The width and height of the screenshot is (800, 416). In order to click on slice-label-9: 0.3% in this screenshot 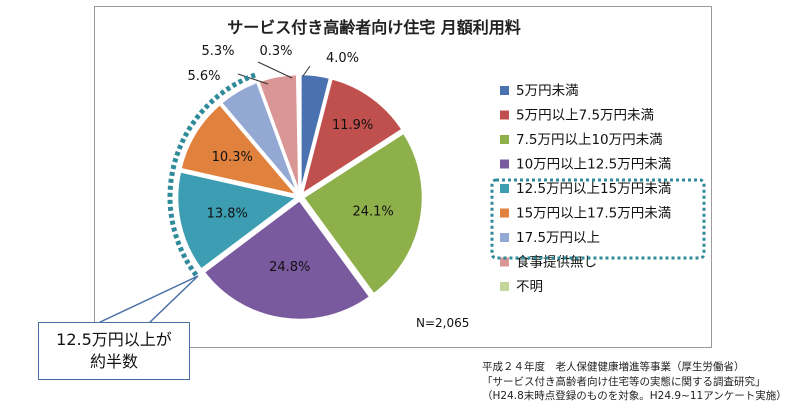, I will do `click(275, 51)`.